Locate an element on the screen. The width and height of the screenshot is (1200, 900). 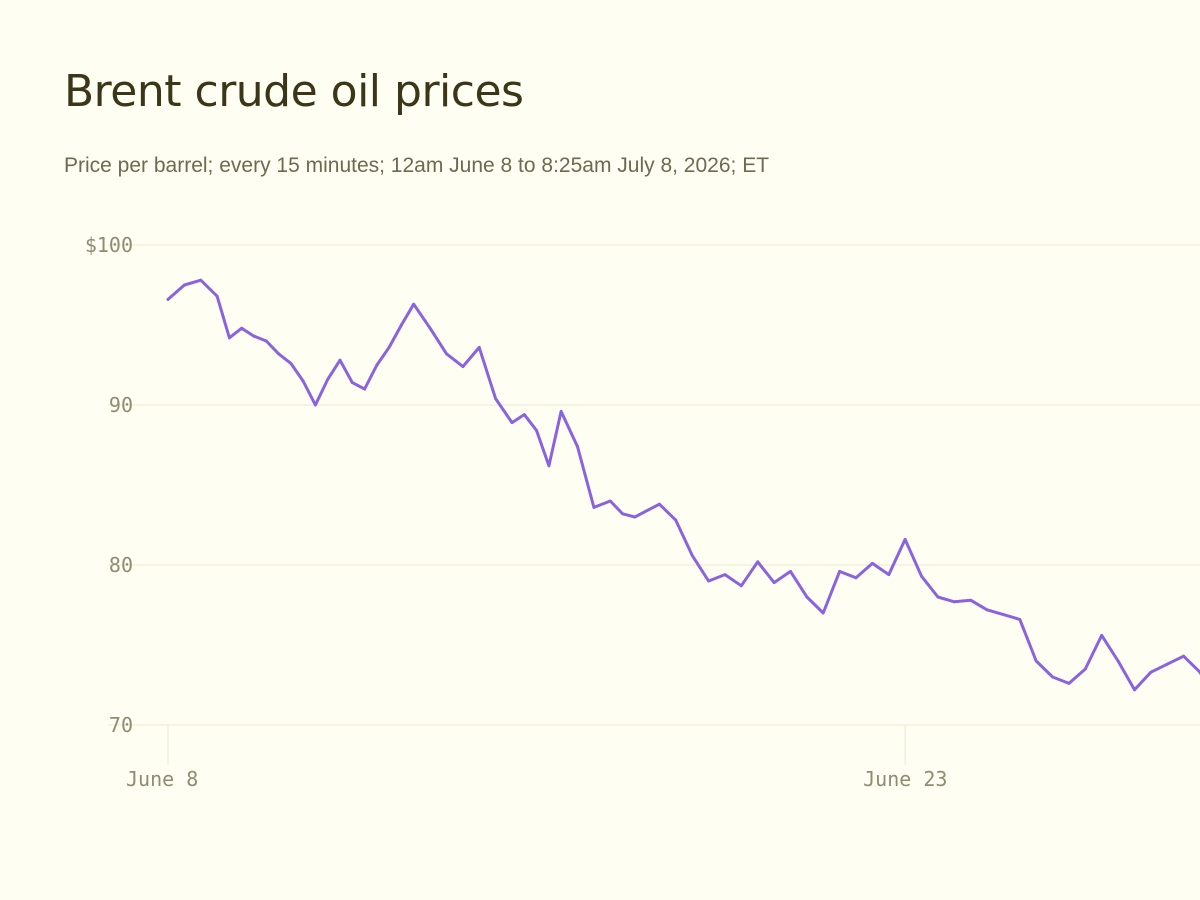
x-axis: June 8 June 23 is located at coordinates (536, 758).